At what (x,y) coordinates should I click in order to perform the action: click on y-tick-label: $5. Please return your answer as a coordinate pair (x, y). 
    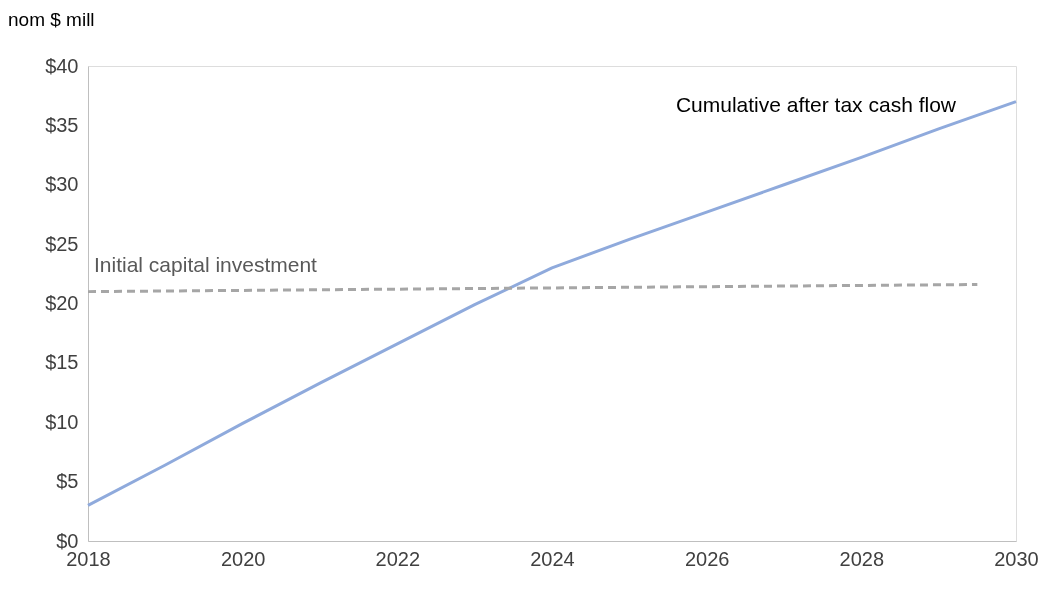
    Looking at the image, I should click on (67, 481).